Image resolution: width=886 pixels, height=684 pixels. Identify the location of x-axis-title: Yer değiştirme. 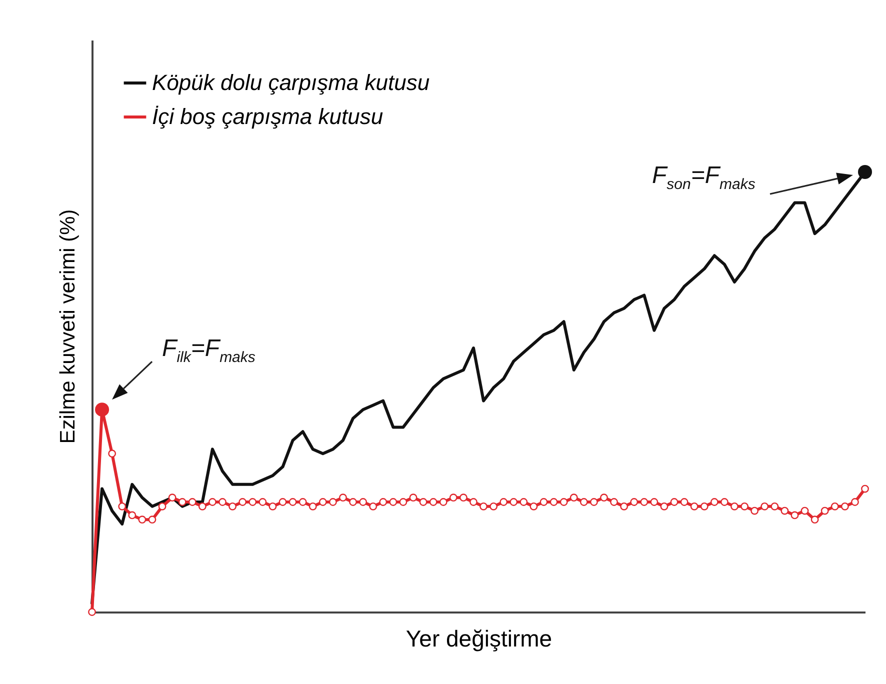
(479, 639).